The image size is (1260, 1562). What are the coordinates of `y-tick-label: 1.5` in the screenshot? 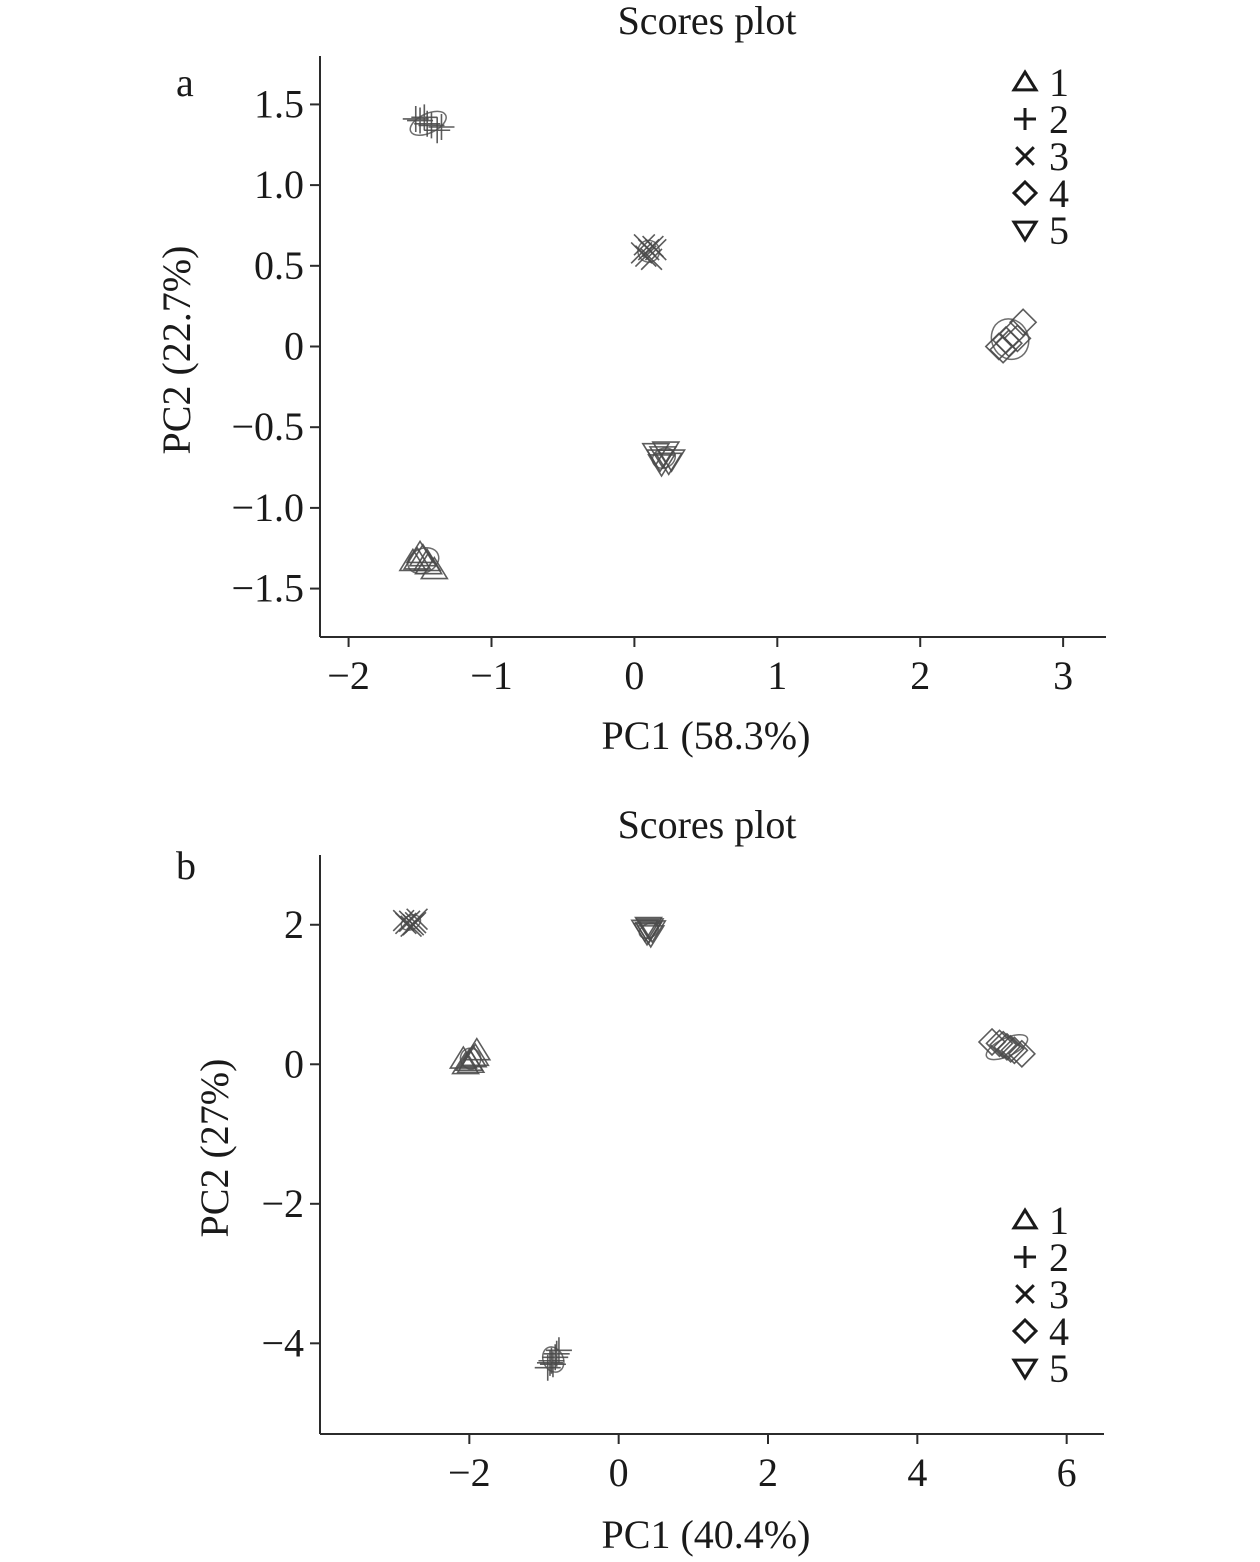 It's located at (279, 103).